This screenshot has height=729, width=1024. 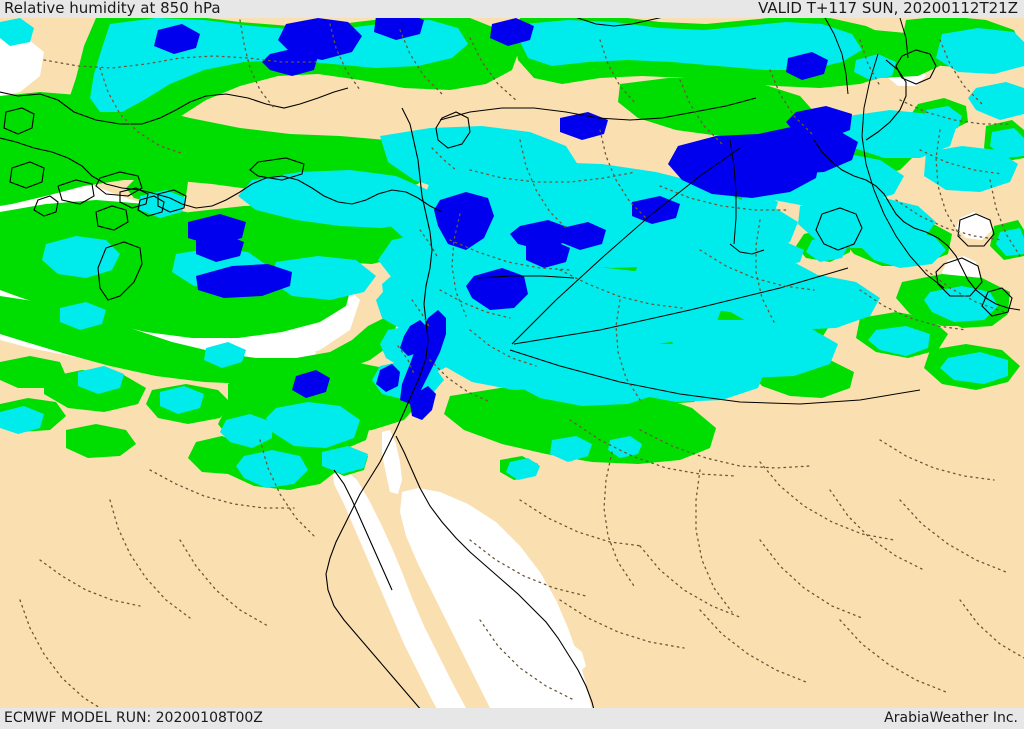 What do you see at coordinates (951, 718) in the screenshot?
I see `provider-credit-label: ArabiaWeather Inc.` at bounding box center [951, 718].